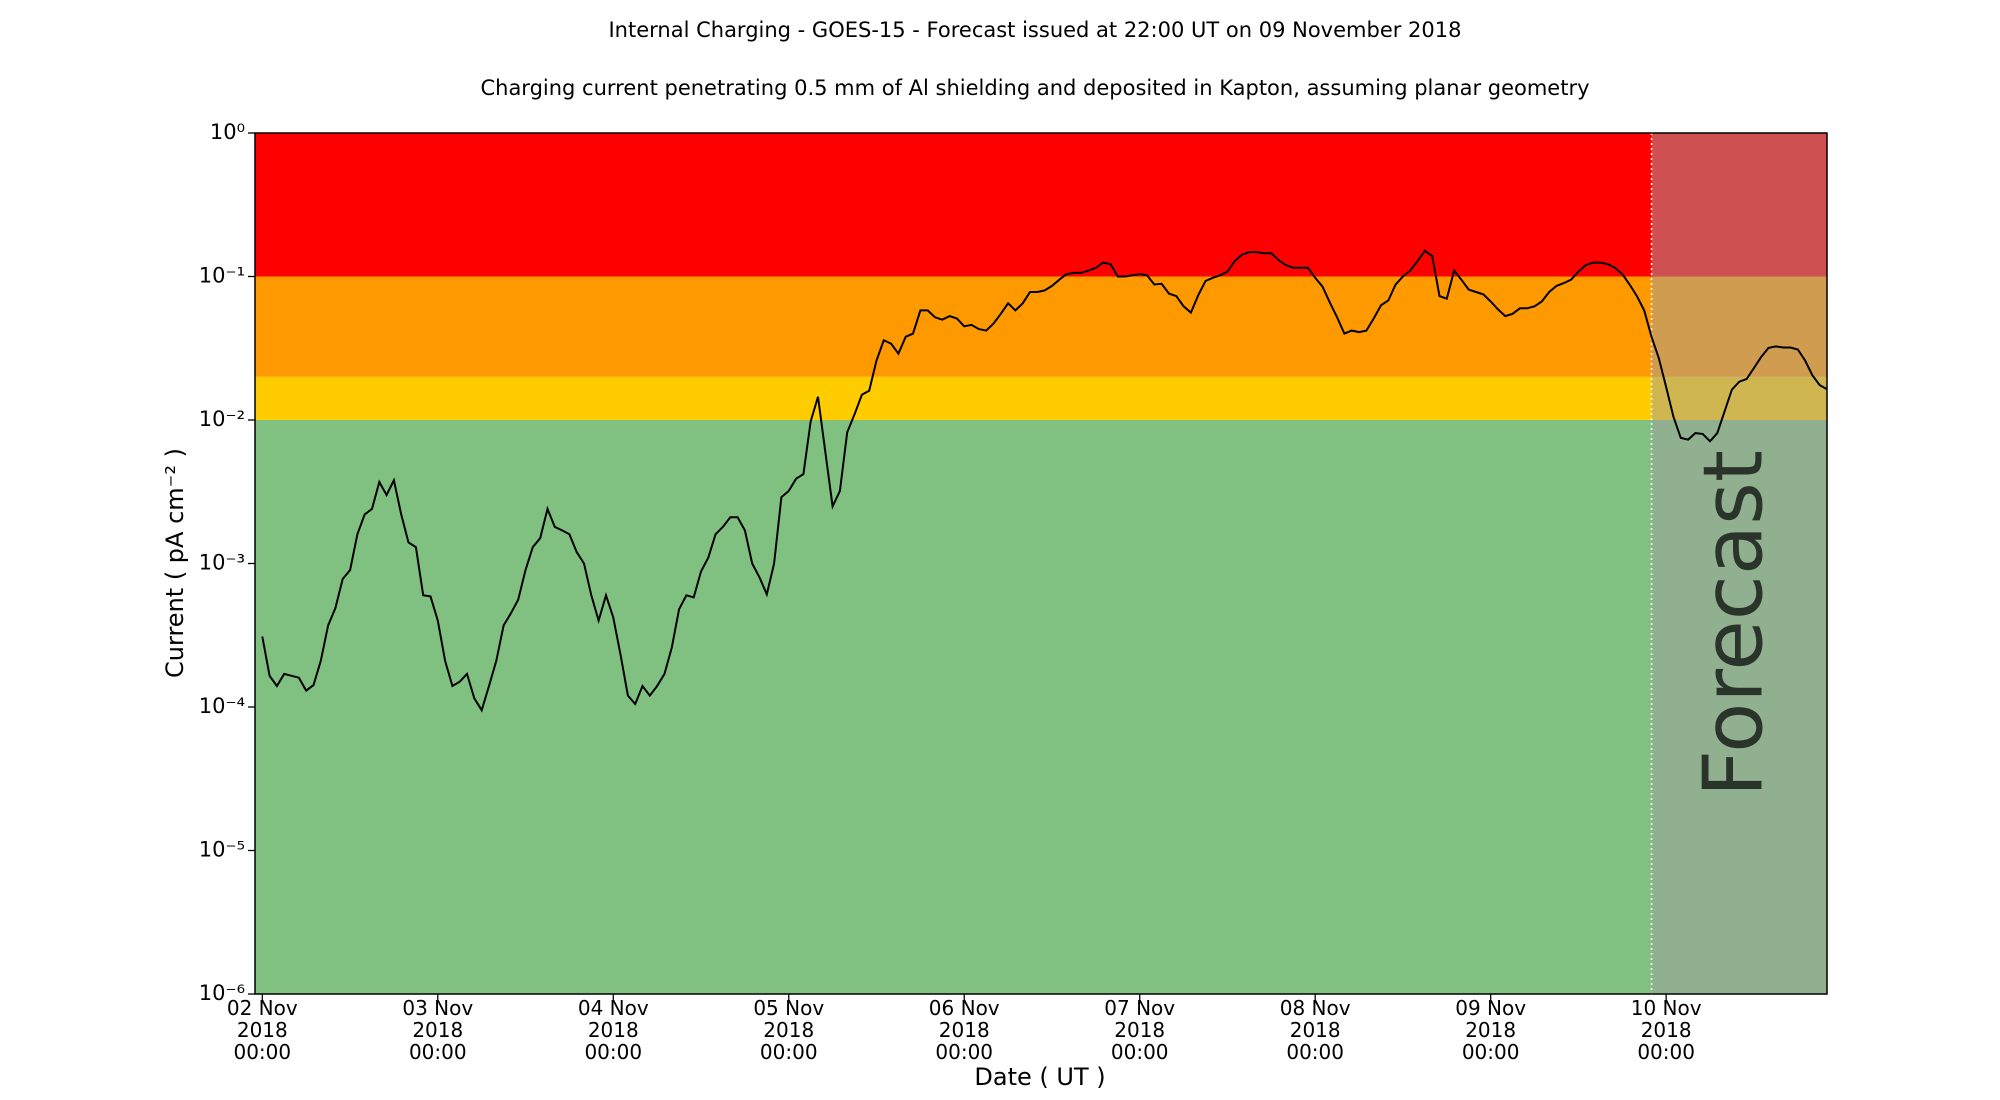  What do you see at coordinates (964, 1030) in the screenshot?
I see `x-tick-label: 06 Nov 2018 00:00` at bounding box center [964, 1030].